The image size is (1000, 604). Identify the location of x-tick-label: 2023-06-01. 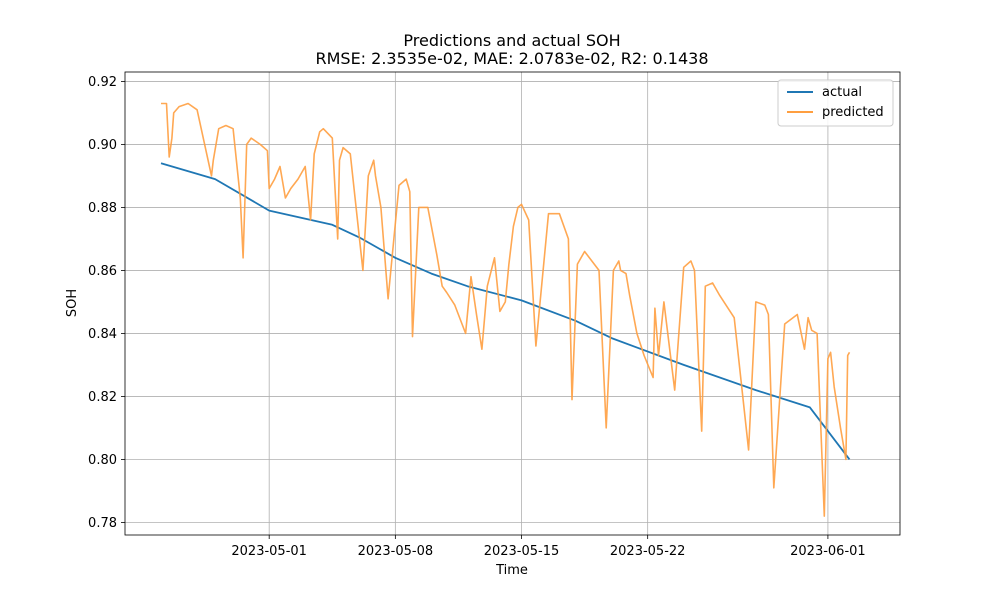
(828, 551).